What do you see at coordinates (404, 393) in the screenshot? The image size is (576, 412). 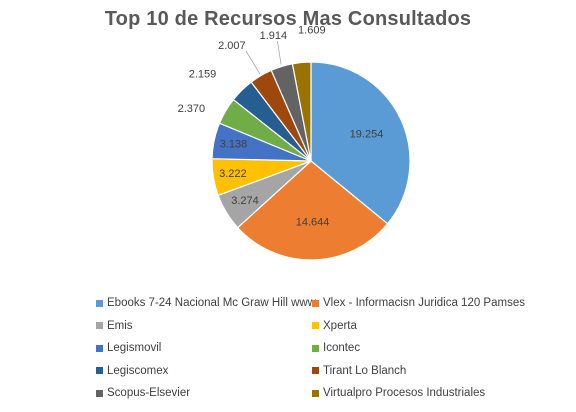 I see `legend-label: Virtualpro Procesos Industriales` at bounding box center [404, 393].